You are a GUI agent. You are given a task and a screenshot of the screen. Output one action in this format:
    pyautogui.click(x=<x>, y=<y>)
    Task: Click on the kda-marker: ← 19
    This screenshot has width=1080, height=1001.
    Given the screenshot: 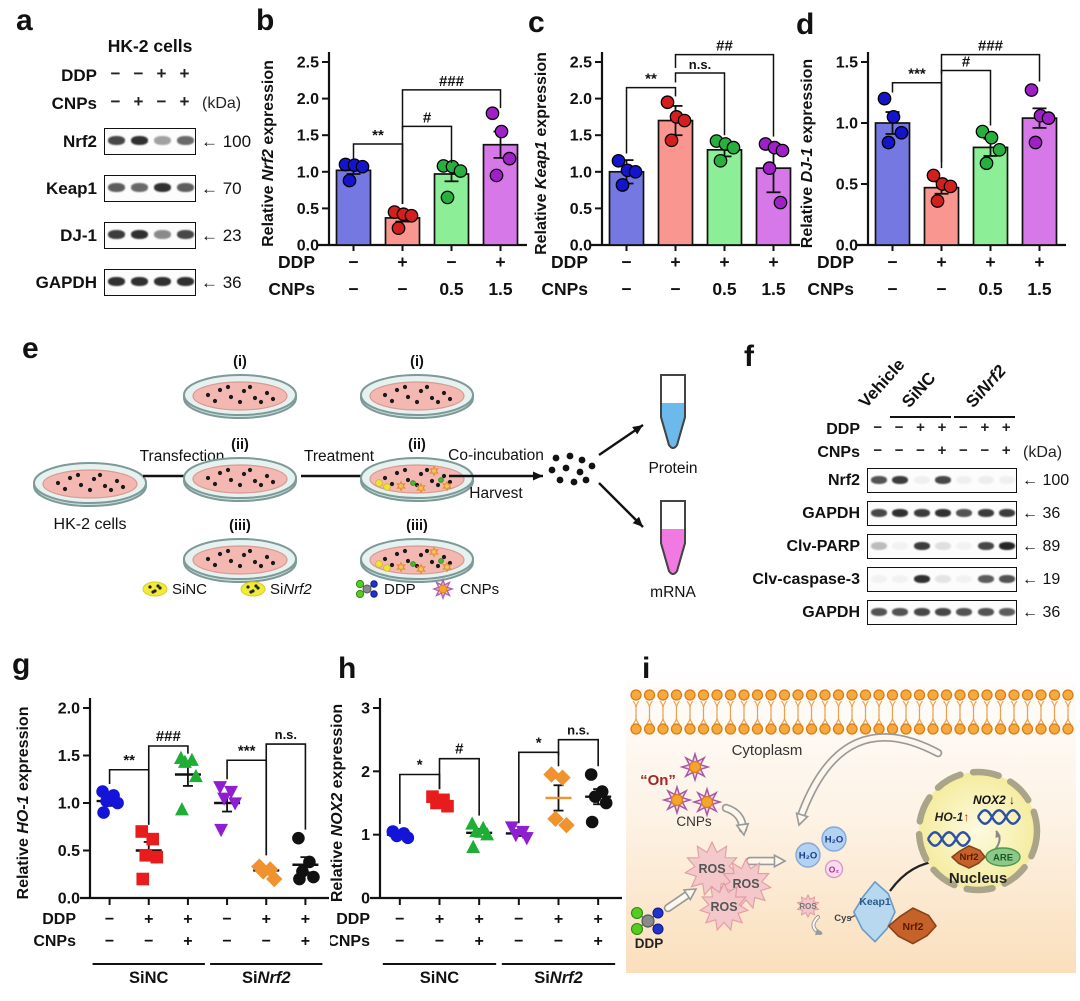 What is the action you would take?
    pyautogui.click(x=1041, y=579)
    